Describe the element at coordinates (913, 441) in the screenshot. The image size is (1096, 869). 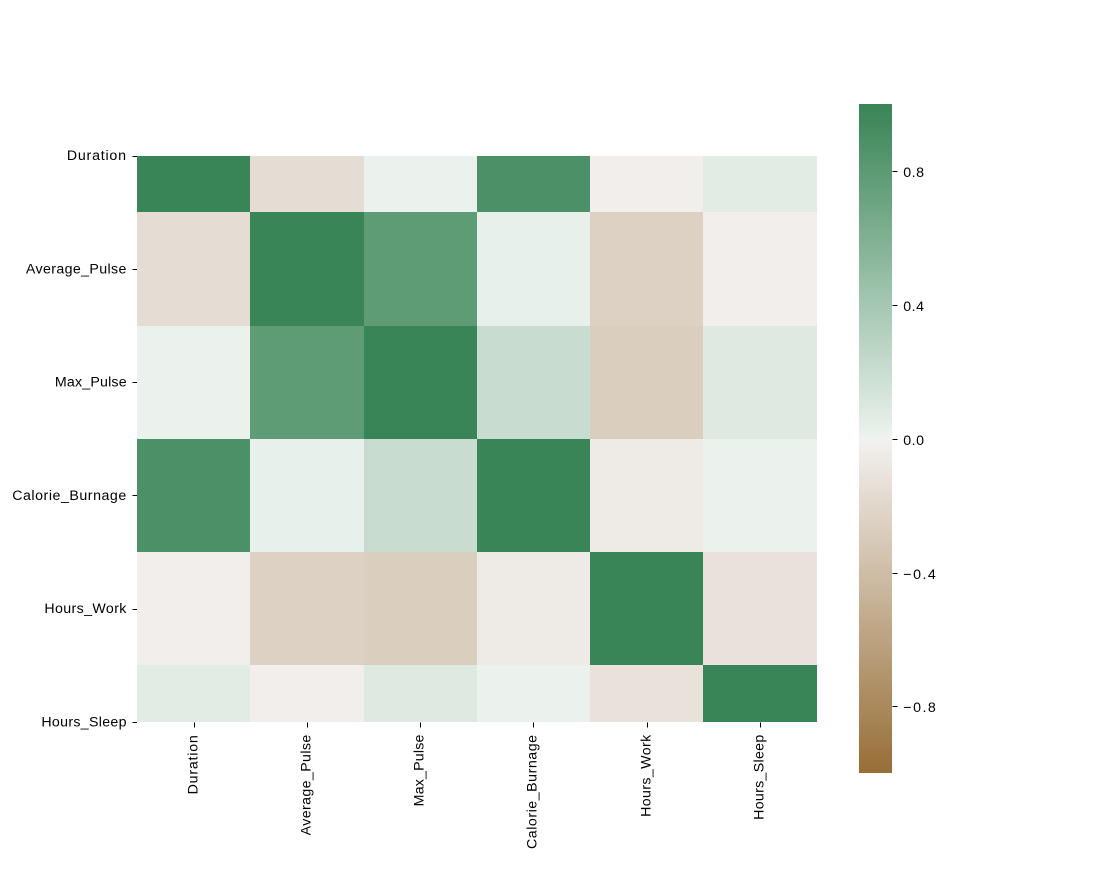
I see `svg-text: 0.0` at that location.